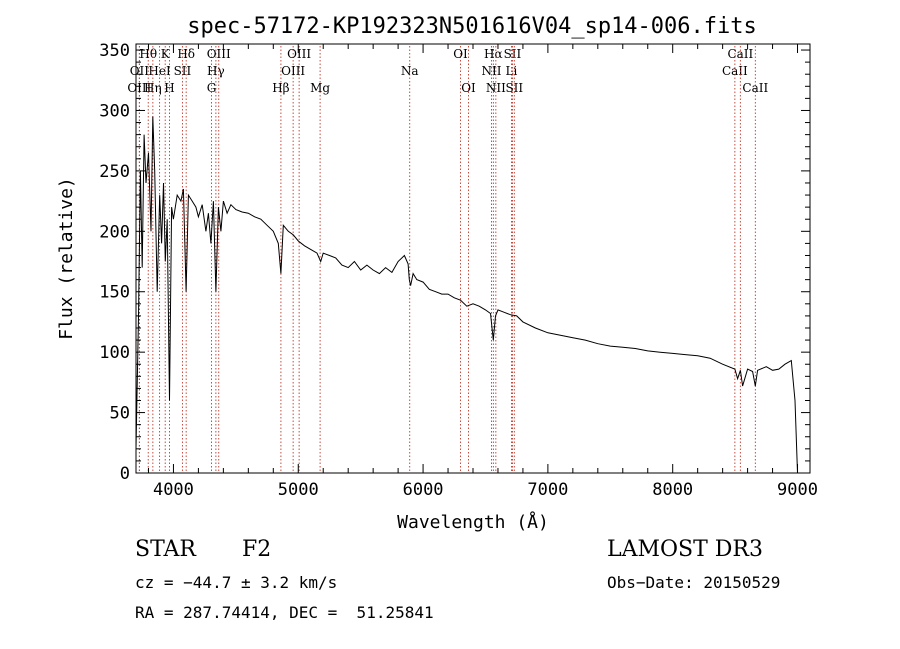 The width and height of the screenshot is (900, 649). What do you see at coordinates (236, 582) in the screenshot?
I see `redshift-velocity: cz = −44.7 ± 3.2 km/s` at bounding box center [236, 582].